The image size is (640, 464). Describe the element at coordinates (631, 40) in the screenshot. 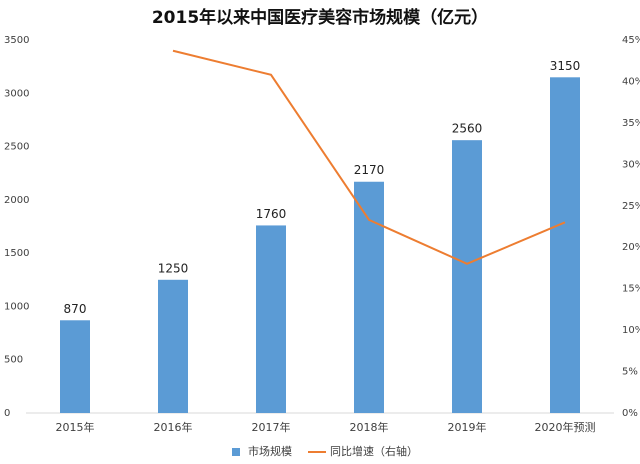

I see `y2-tick-label: 45%` at that location.